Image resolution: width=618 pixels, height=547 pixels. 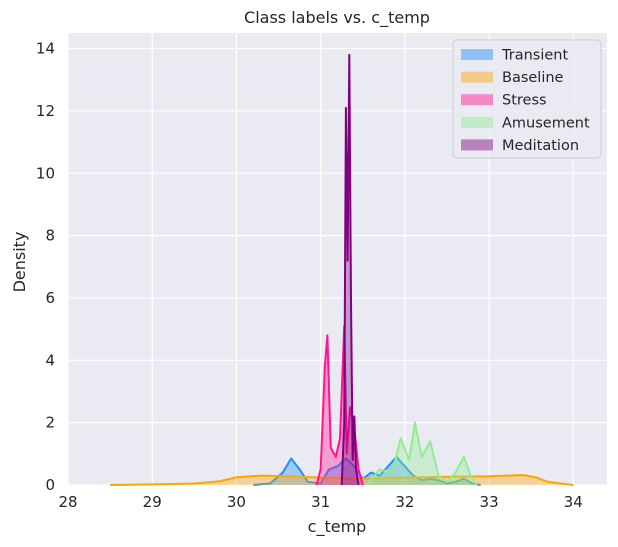 What do you see at coordinates (236, 502) in the screenshot?
I see `x-tick-label: 30` at bounding box center [236, 502].